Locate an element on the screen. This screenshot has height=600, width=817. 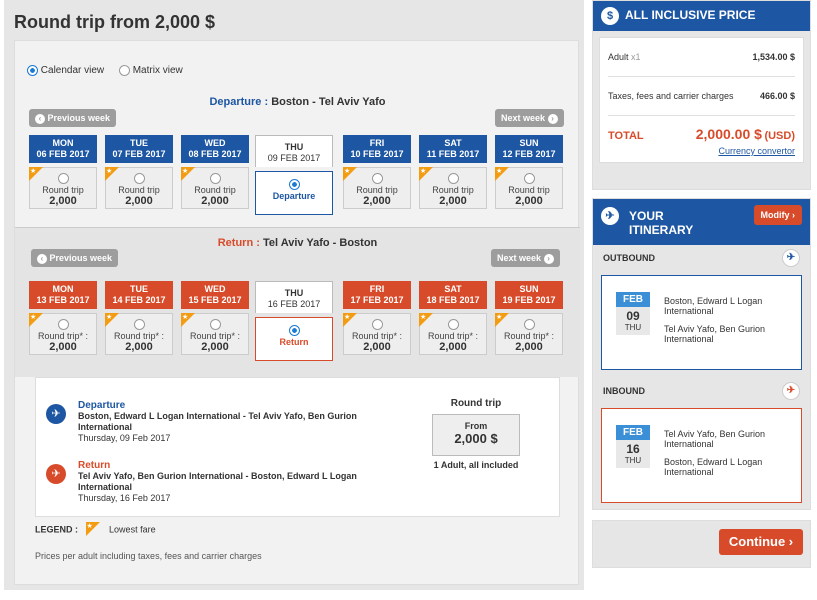
return-previous-week-button: ‹ Previous week is located at coordinates (75, 258).